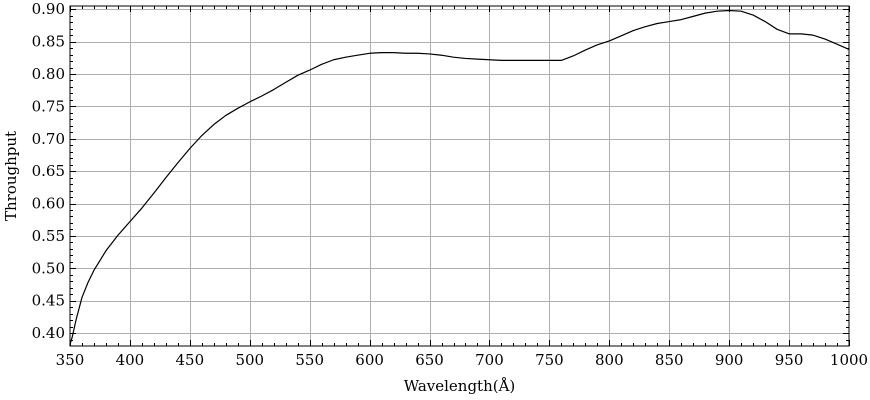 The height and width of the screenshot is (400, 870). I want to click on x-tick-label: 450, so click(190, 360).